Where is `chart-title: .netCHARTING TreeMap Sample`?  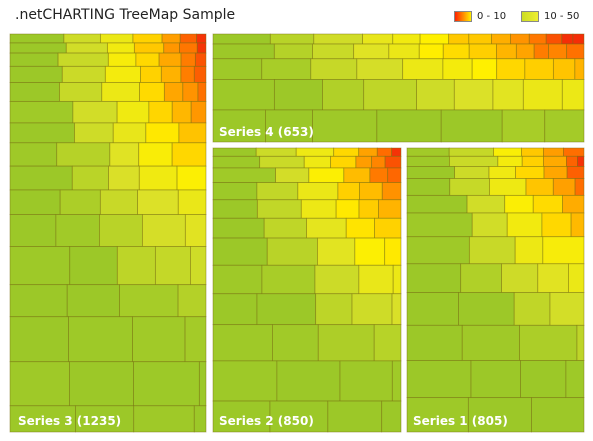
chart-title: .netCHARTING TreeMap Sample is located at coordinates (125, 15).